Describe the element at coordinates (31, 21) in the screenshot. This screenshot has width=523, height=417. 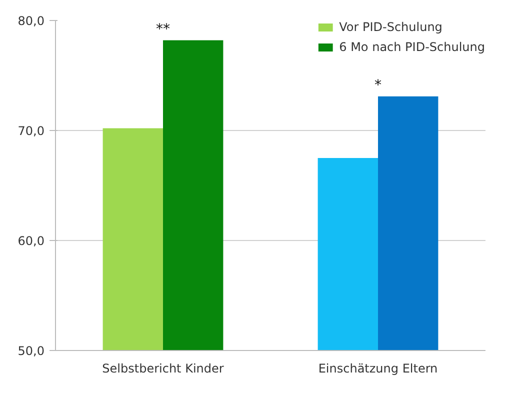
I see `y-tick-label: 80,0` at that location.